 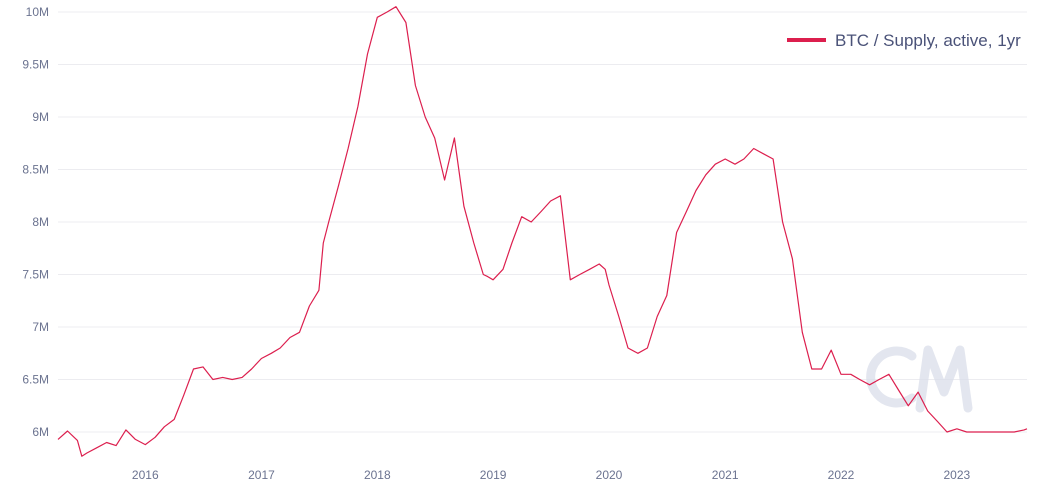 What do you see at coordinates (35, 65) in the screenshot?
I see `y-tick-label: 9.5M` at bounding box center [35, 65].